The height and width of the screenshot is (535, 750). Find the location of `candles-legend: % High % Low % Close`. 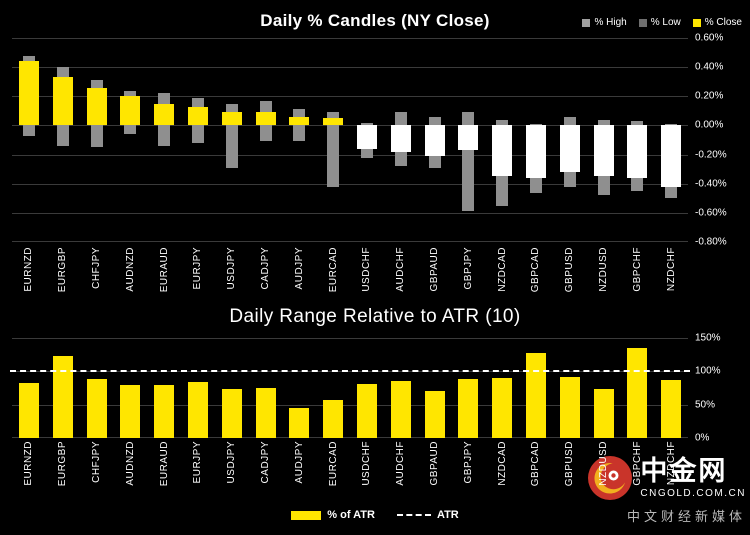

candles-legend: % High % Low % Close is located at coordinates (662, 22).